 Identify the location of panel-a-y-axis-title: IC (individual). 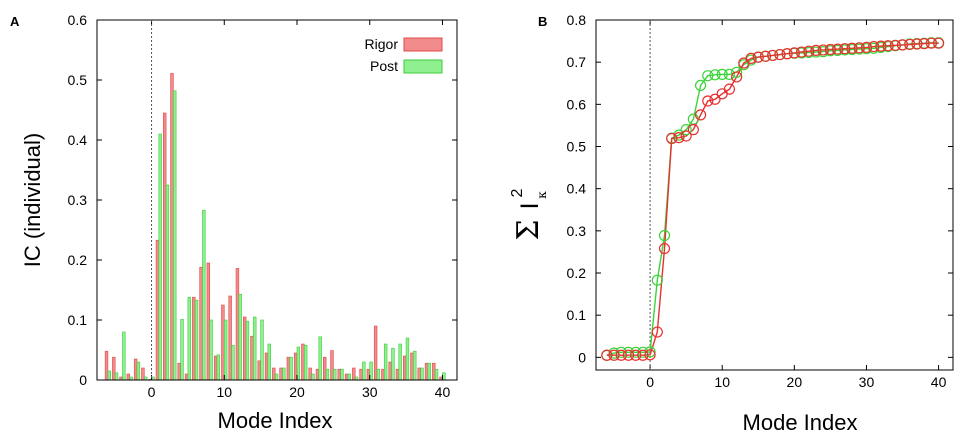
(32, 200).